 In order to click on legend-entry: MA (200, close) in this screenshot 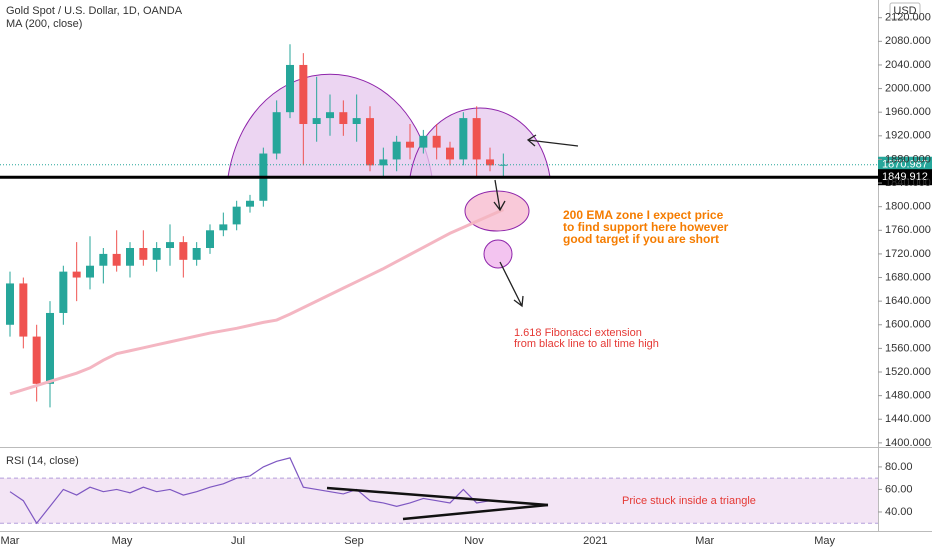, I will do `click(44, 24)`.